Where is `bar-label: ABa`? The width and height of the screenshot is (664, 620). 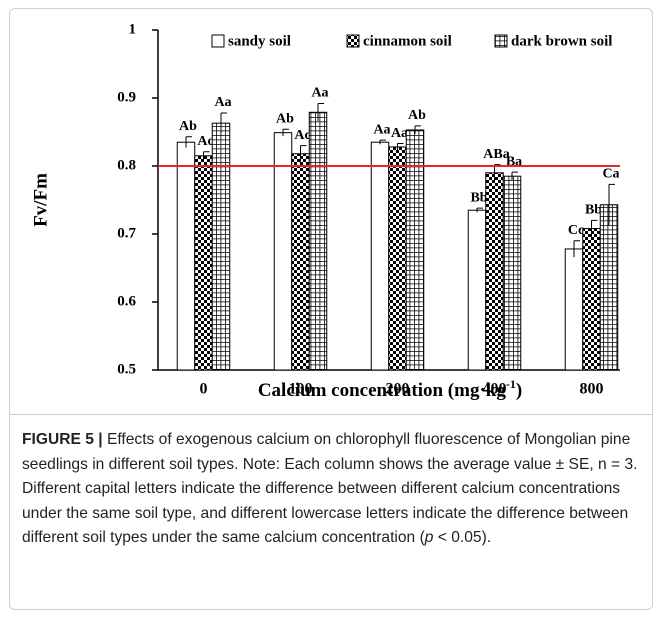
bar-label: ABa is located at coordinates (496, 154).